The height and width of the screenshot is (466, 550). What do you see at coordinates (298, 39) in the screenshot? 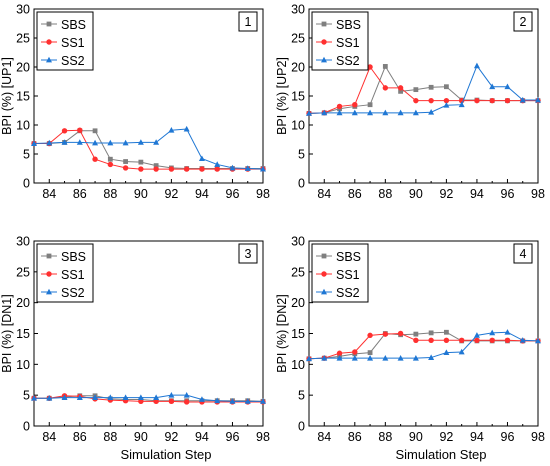
I see `y-tick-label: 25` at bounding box center [298, 39].